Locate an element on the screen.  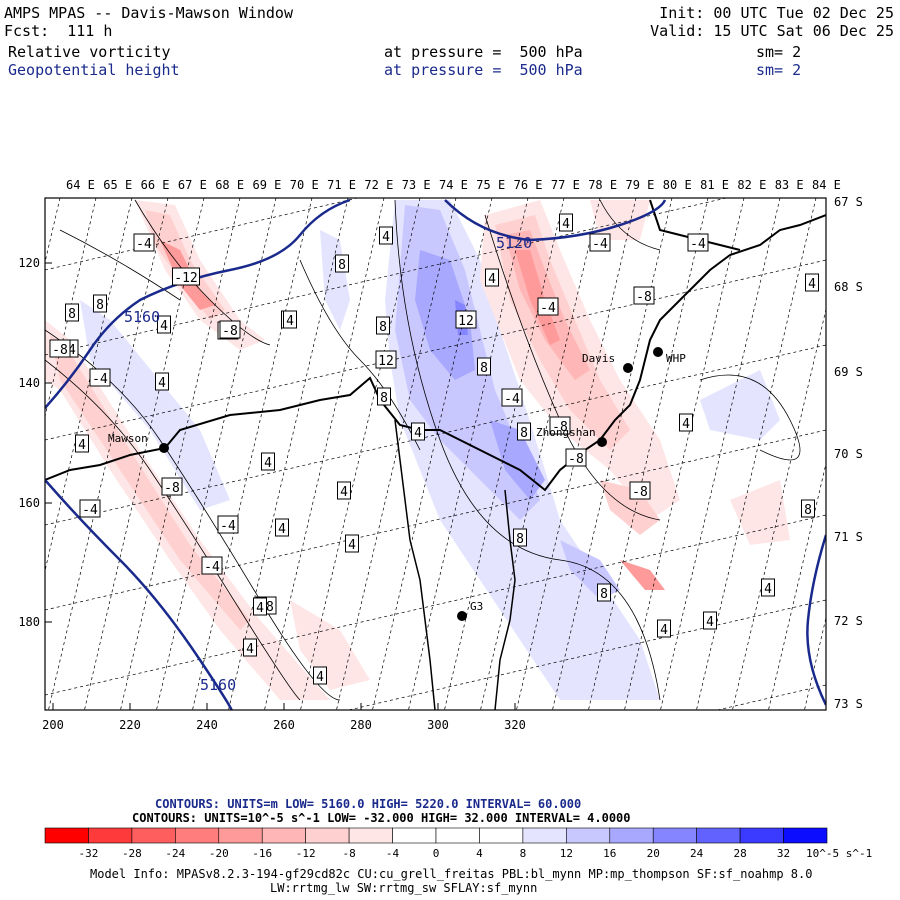
color-scale-label: 20 is located at coordinates (653, 853).